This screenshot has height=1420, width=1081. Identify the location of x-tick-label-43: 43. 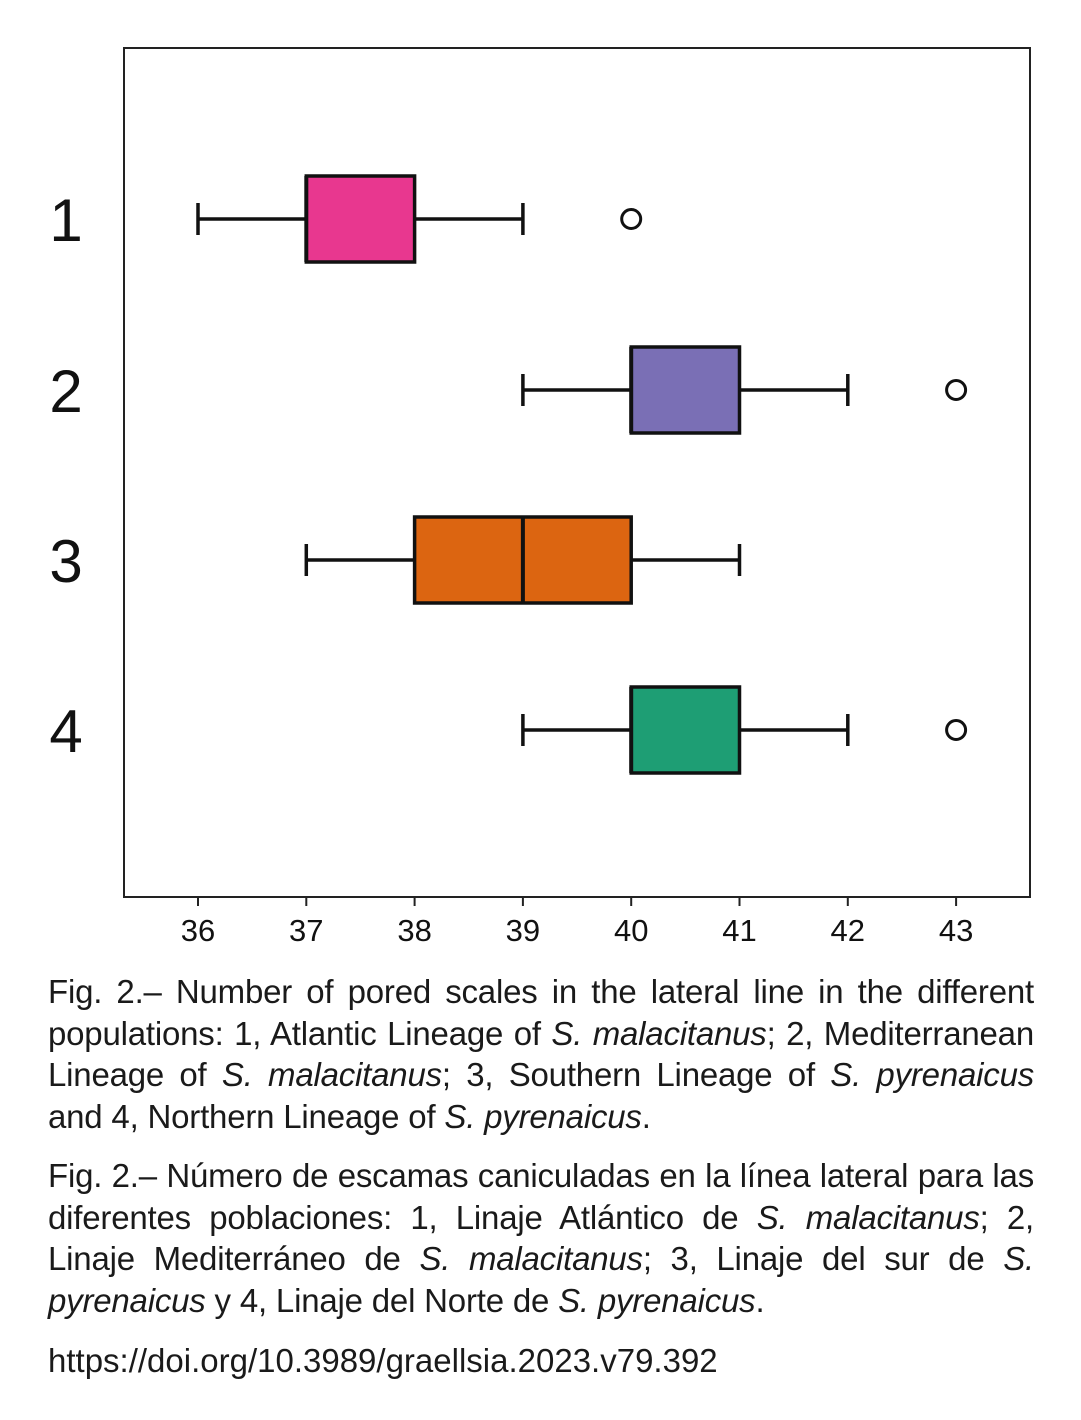
(956, 930).